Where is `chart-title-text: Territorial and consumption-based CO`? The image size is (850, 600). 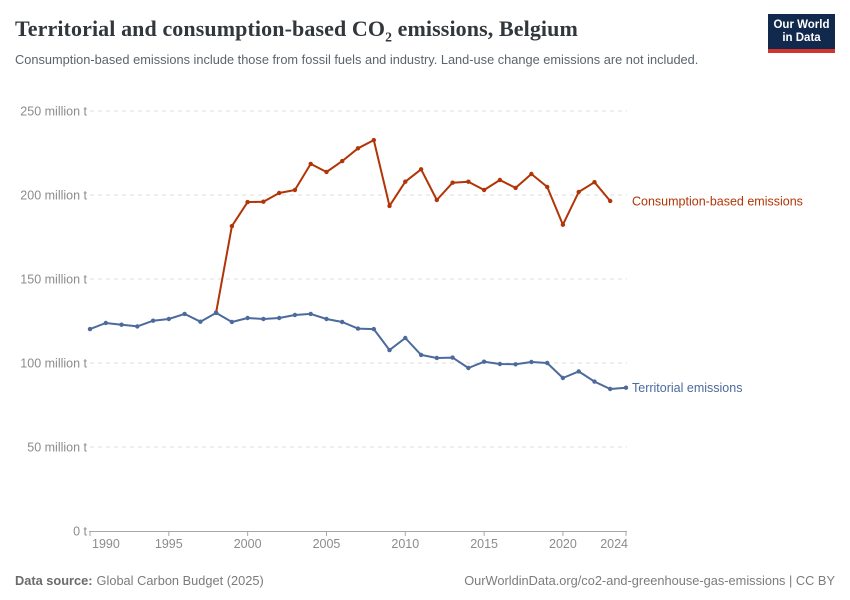 chart-title-text: Territorial and consumption-based CO is located at coordinates (200, 28).